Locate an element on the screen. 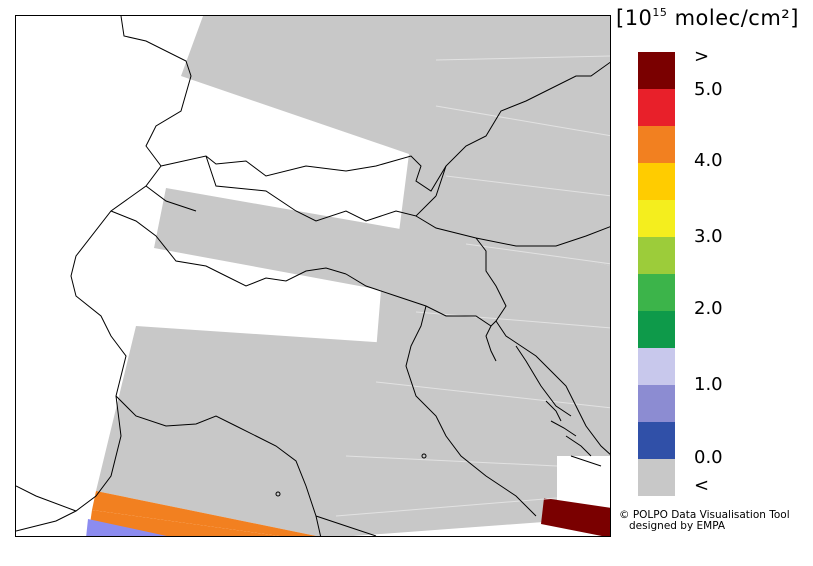  swatch-below is located at coordinates (656, 477).